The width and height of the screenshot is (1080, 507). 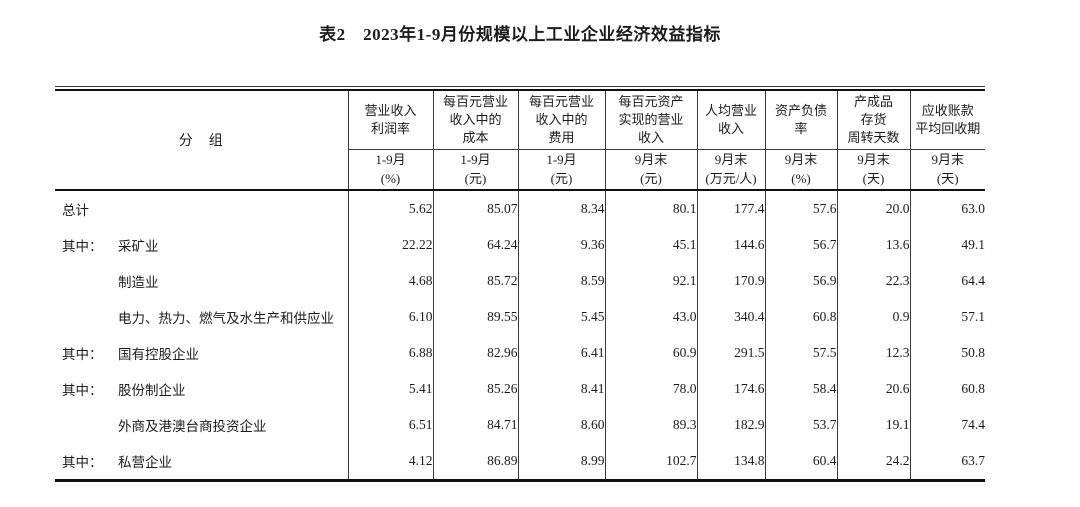 What do you see at coordinates (390, 169) in the screenshot?
I see `subheader-profit-rate: 1-9月 (%)` at bounding box center [390, 169].